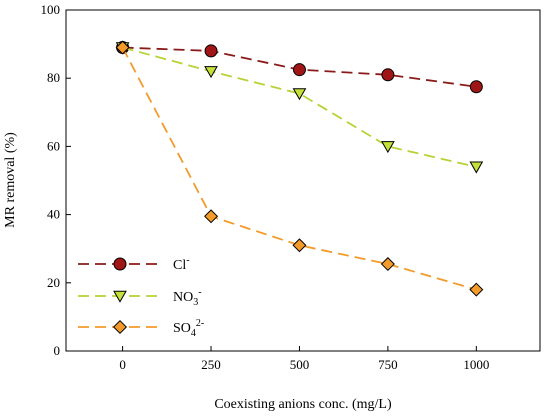 The image size is (550, 416). What do you see at coordinates (303, 404) in the screenshot?
I see `x-axis-title: Coexisting anions conc. (mg/L)` at bounding box center [303, 404].